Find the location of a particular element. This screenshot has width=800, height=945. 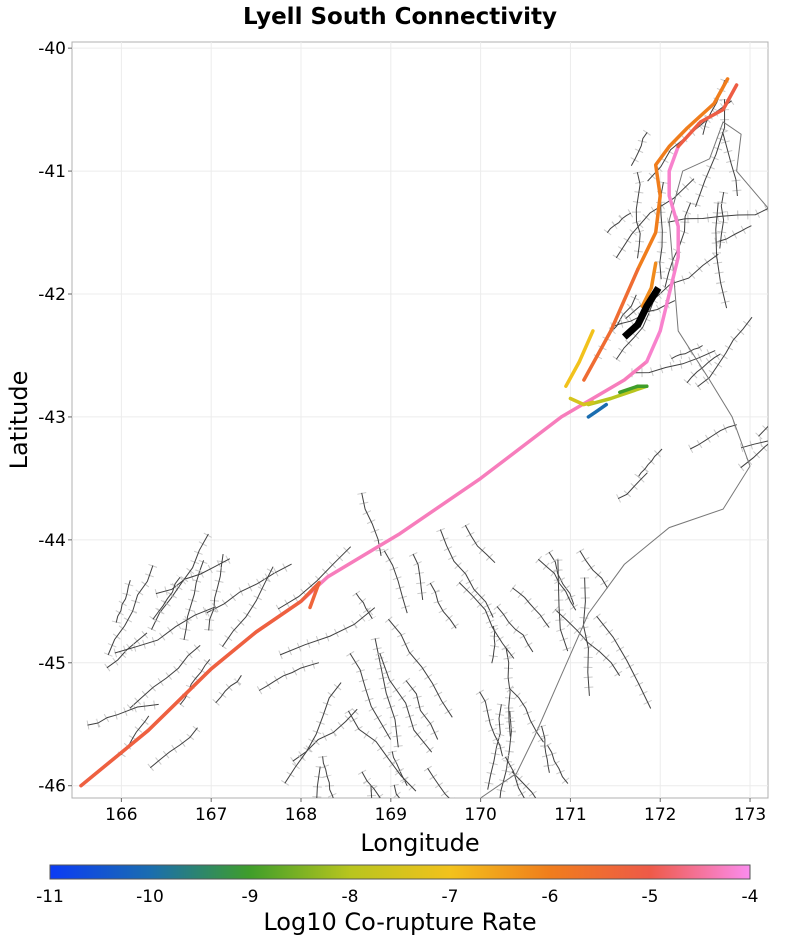

y-tick-label: -45 is located at coordinates (52, 664).